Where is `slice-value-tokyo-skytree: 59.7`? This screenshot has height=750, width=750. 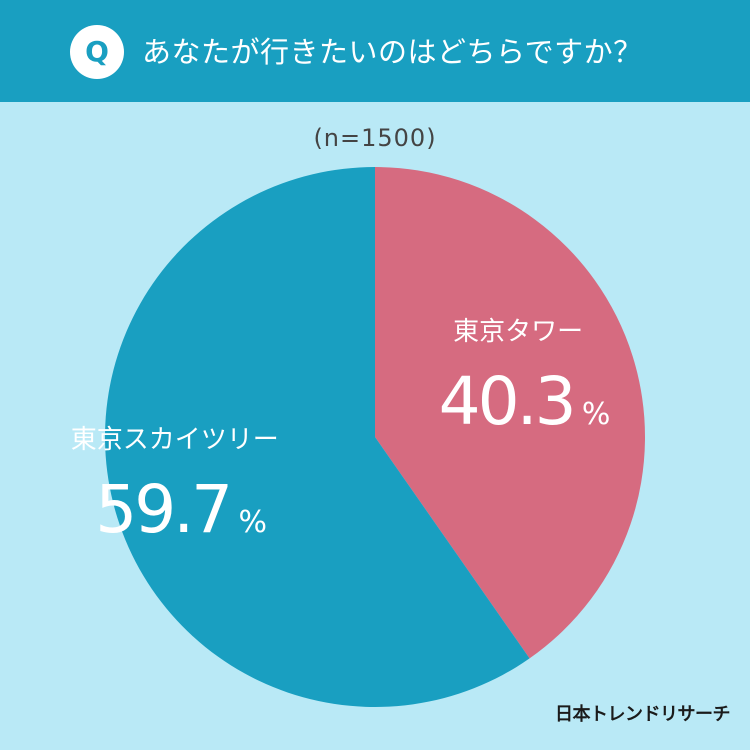
slice-value-tokyo-skytree: 59.7 is located at coordinates (162, 509).